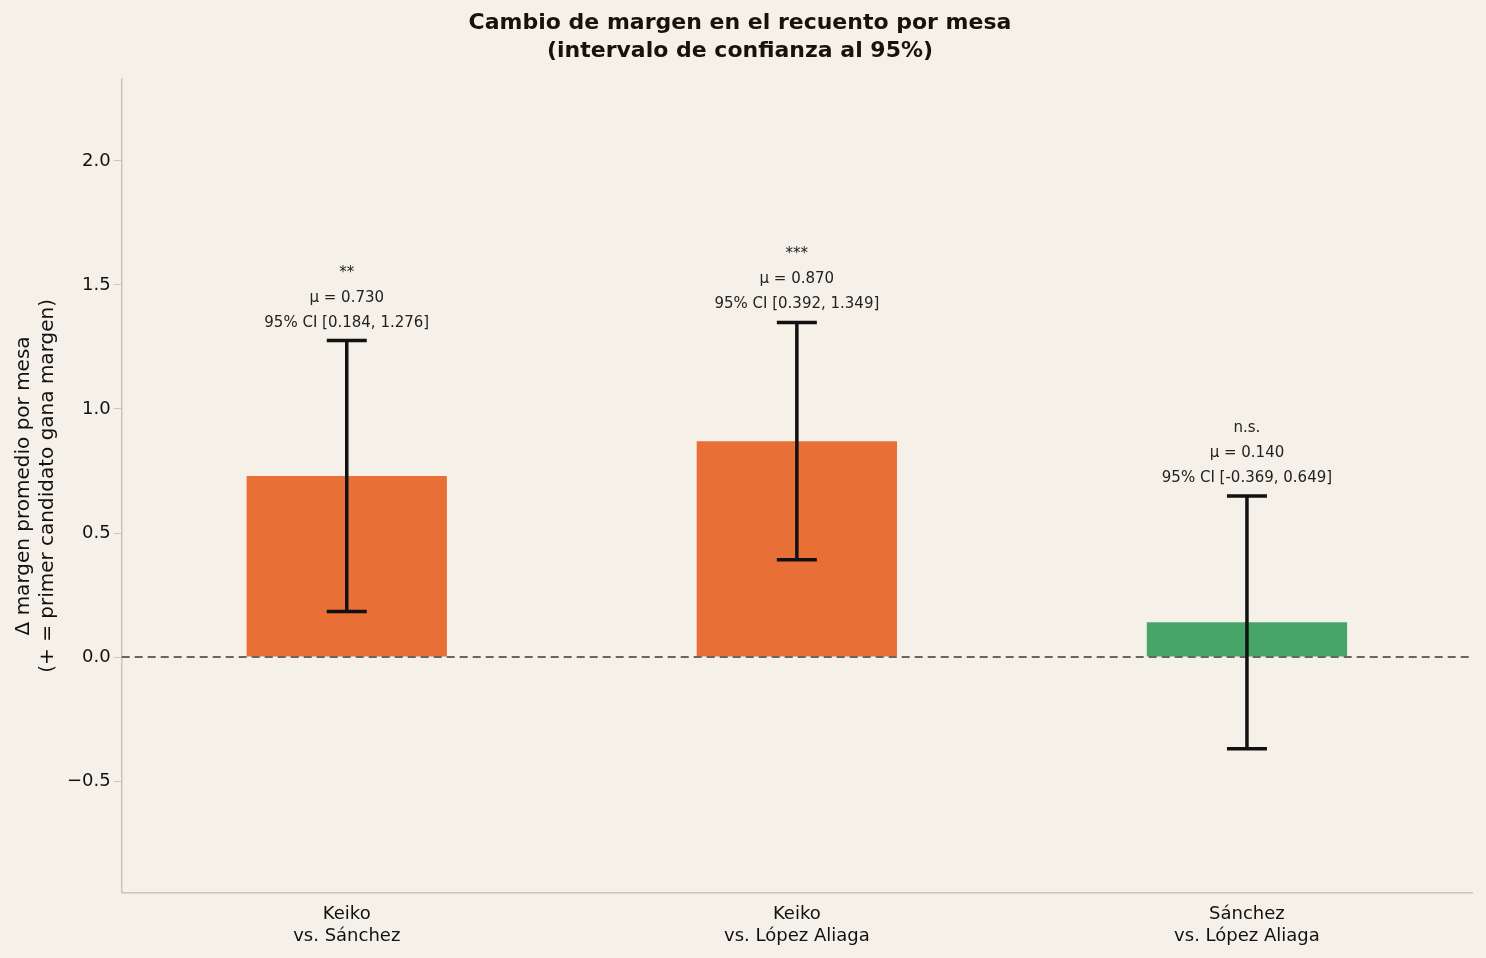 This screenshot has height=958, width=1486. I want to click on y-tick-label: 1.0, so click(96, 407).